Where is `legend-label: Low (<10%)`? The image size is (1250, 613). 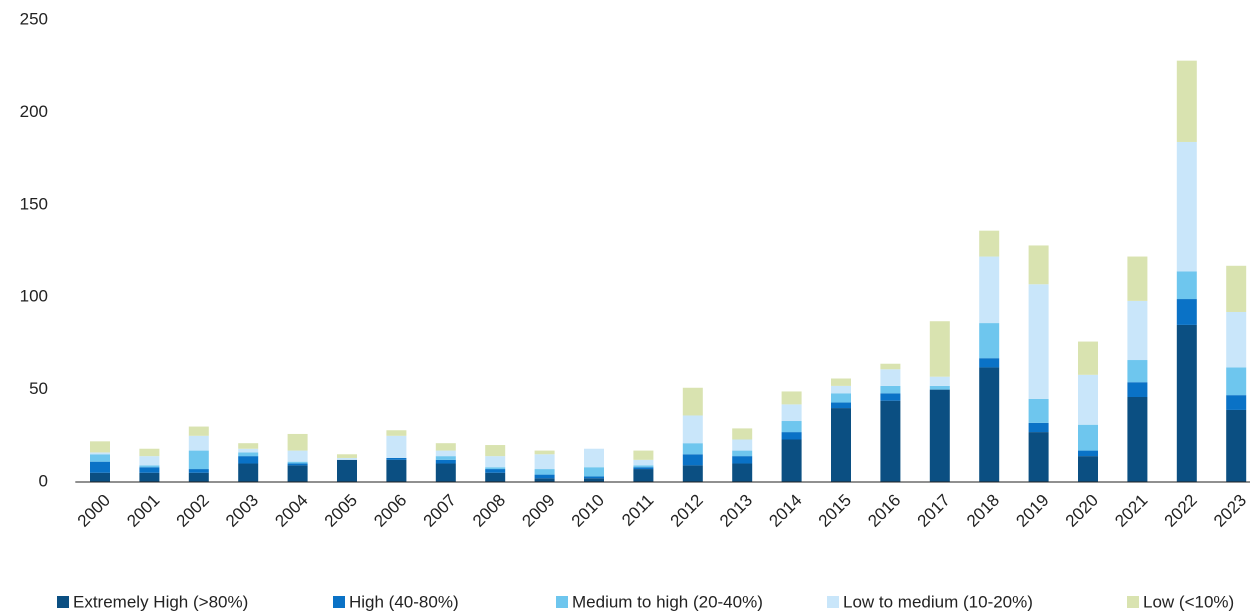
legend-label: Low (<10%) is located at coordinates (1188, 601).